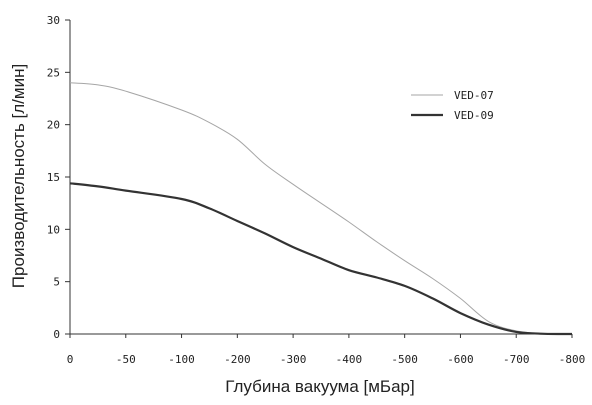 The width and height of the screenshot is (592, 405). Describe the element at coordinates (70, 359) in the screenshot. I see `x-tick-label: 0` at that location.